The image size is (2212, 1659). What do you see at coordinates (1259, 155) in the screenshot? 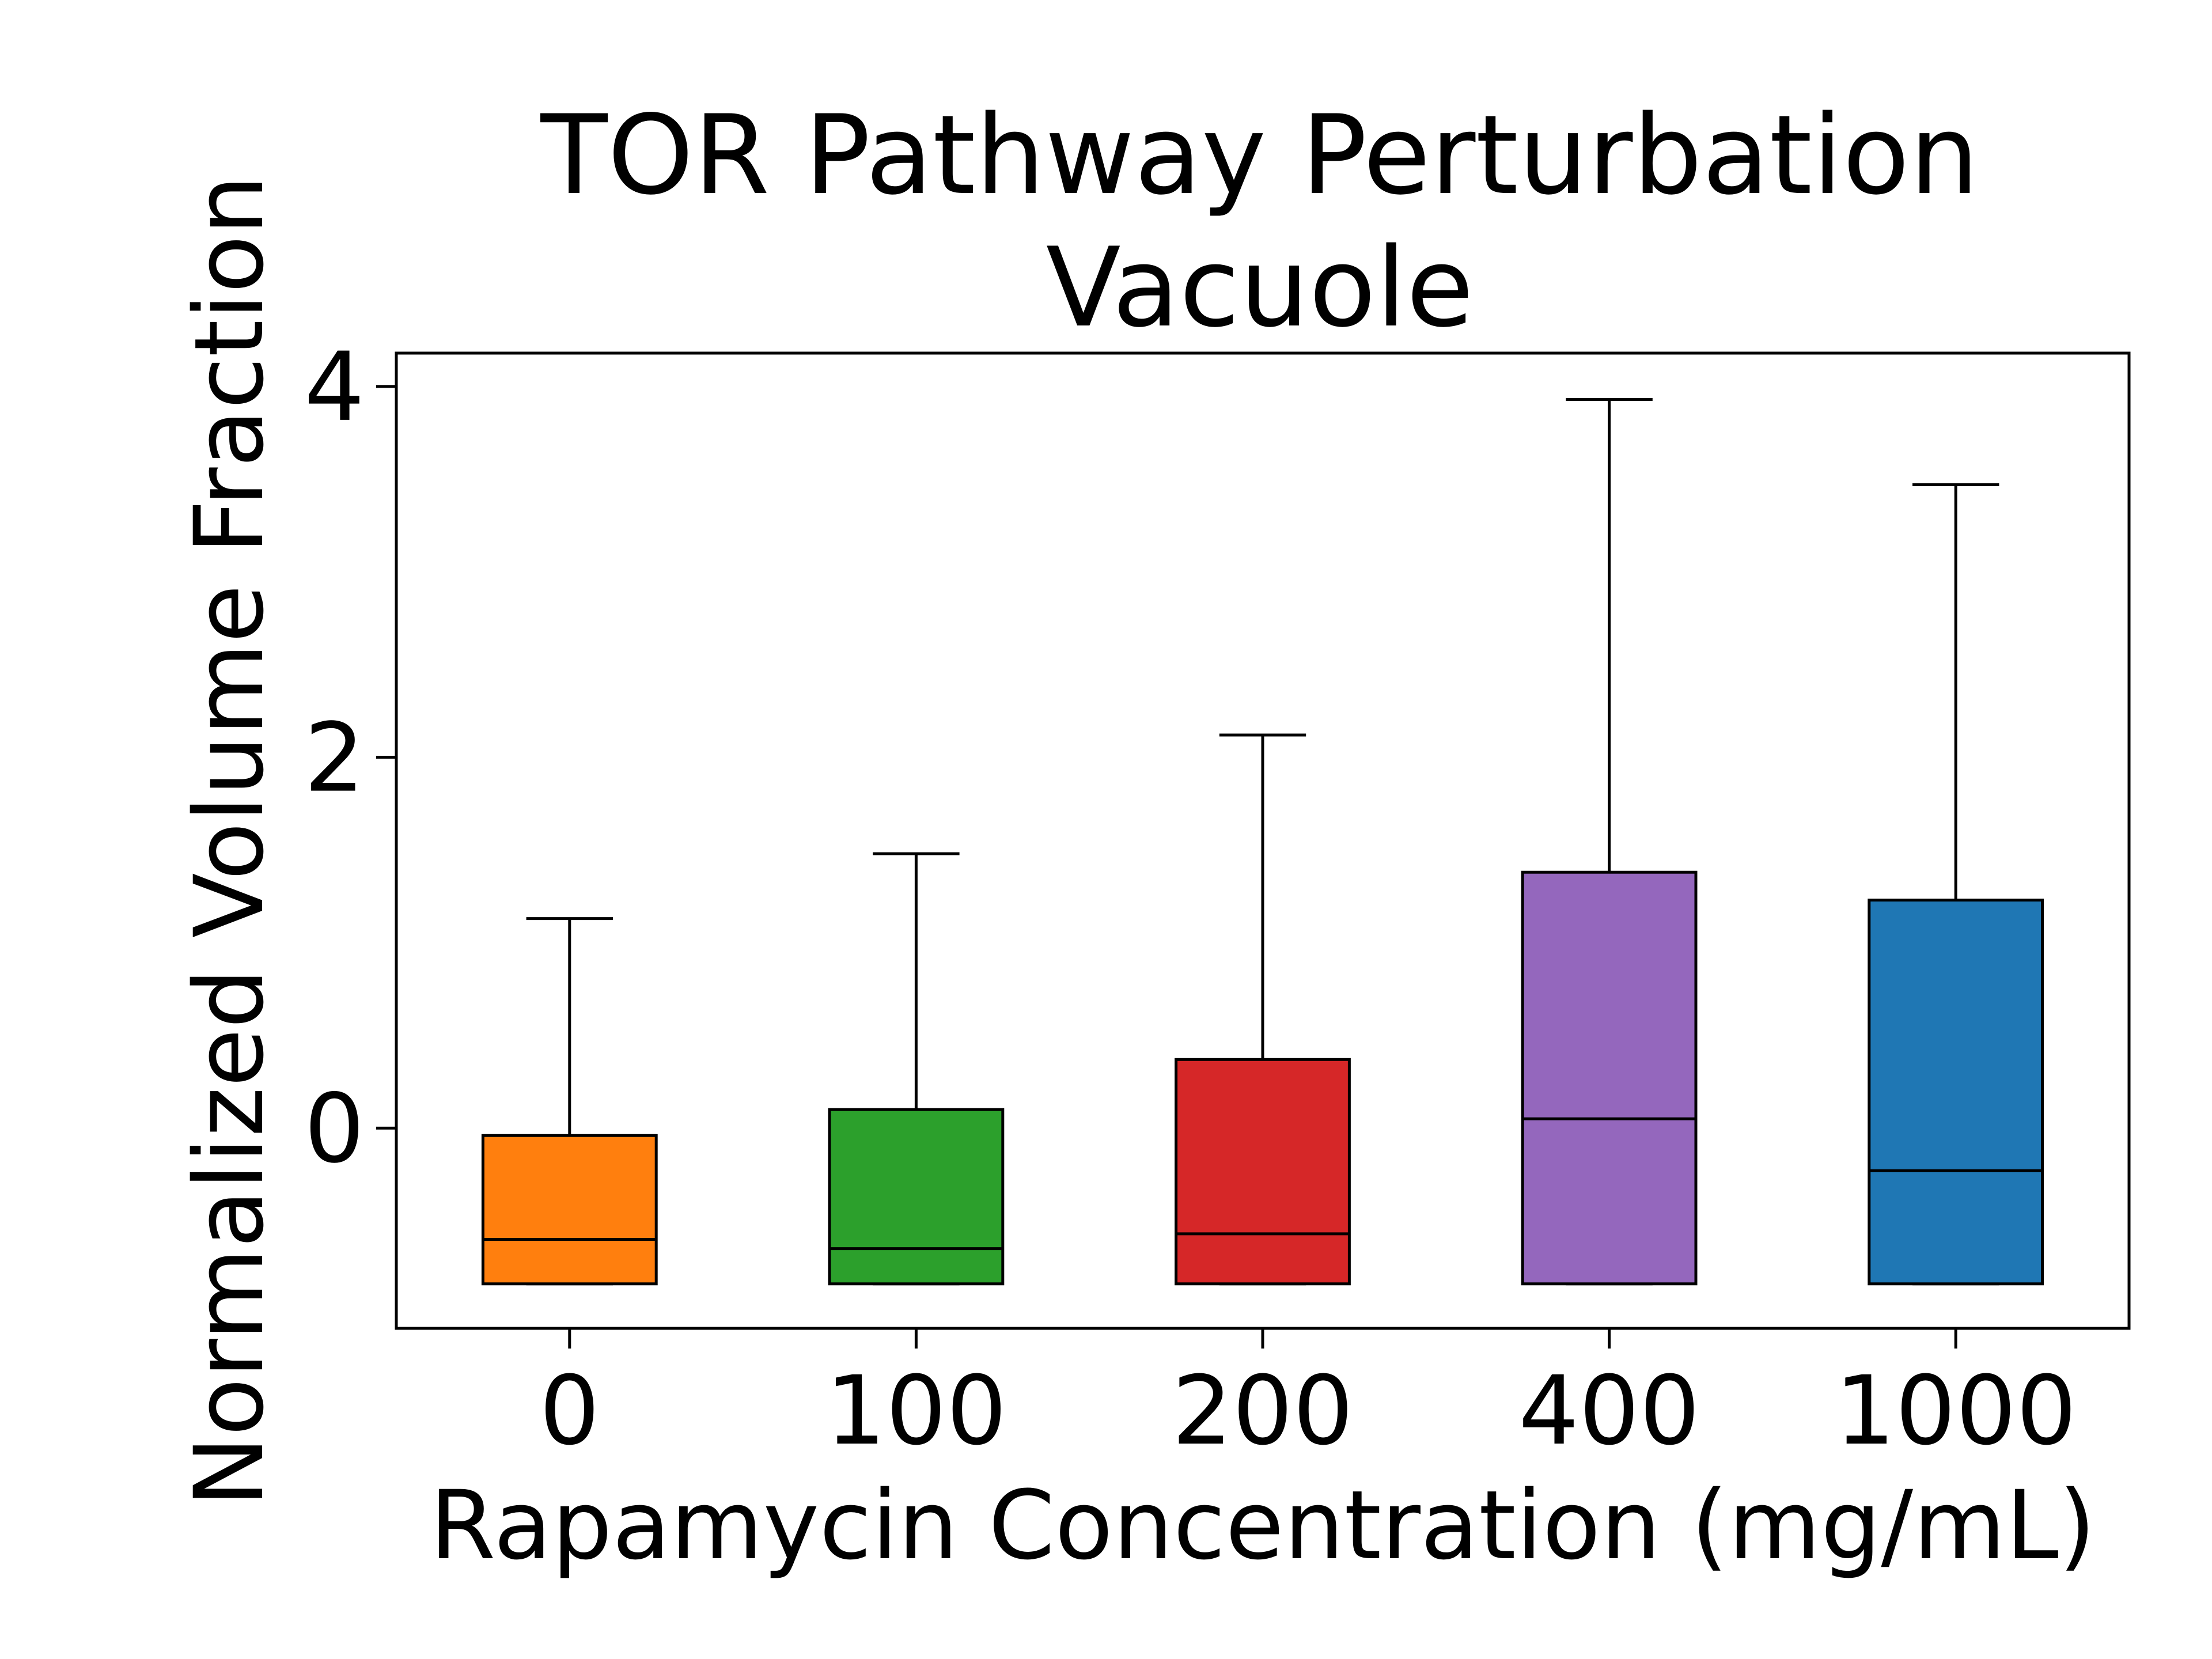
I see `chart-title-line-1: TOR Pathway Perturbation` at bounding box center [1259, 155].